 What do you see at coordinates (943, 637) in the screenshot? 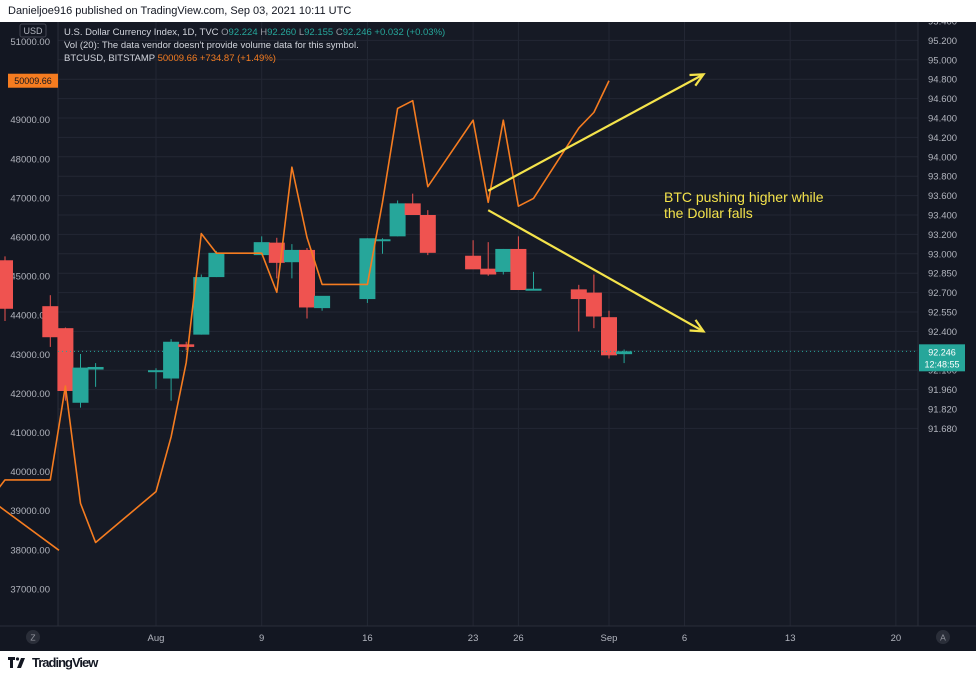
I see `auto-scale-right-icon` at bounding box center [943, 637].